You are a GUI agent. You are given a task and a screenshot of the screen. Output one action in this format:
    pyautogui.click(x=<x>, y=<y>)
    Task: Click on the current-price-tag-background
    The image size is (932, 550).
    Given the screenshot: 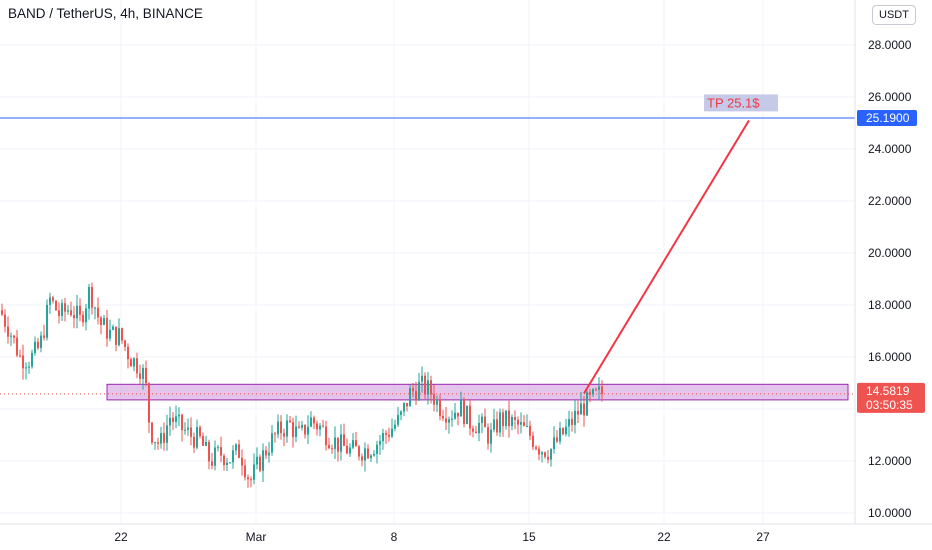 What is the action you would take?
    pyautogui.click(x=891, y=397)
    